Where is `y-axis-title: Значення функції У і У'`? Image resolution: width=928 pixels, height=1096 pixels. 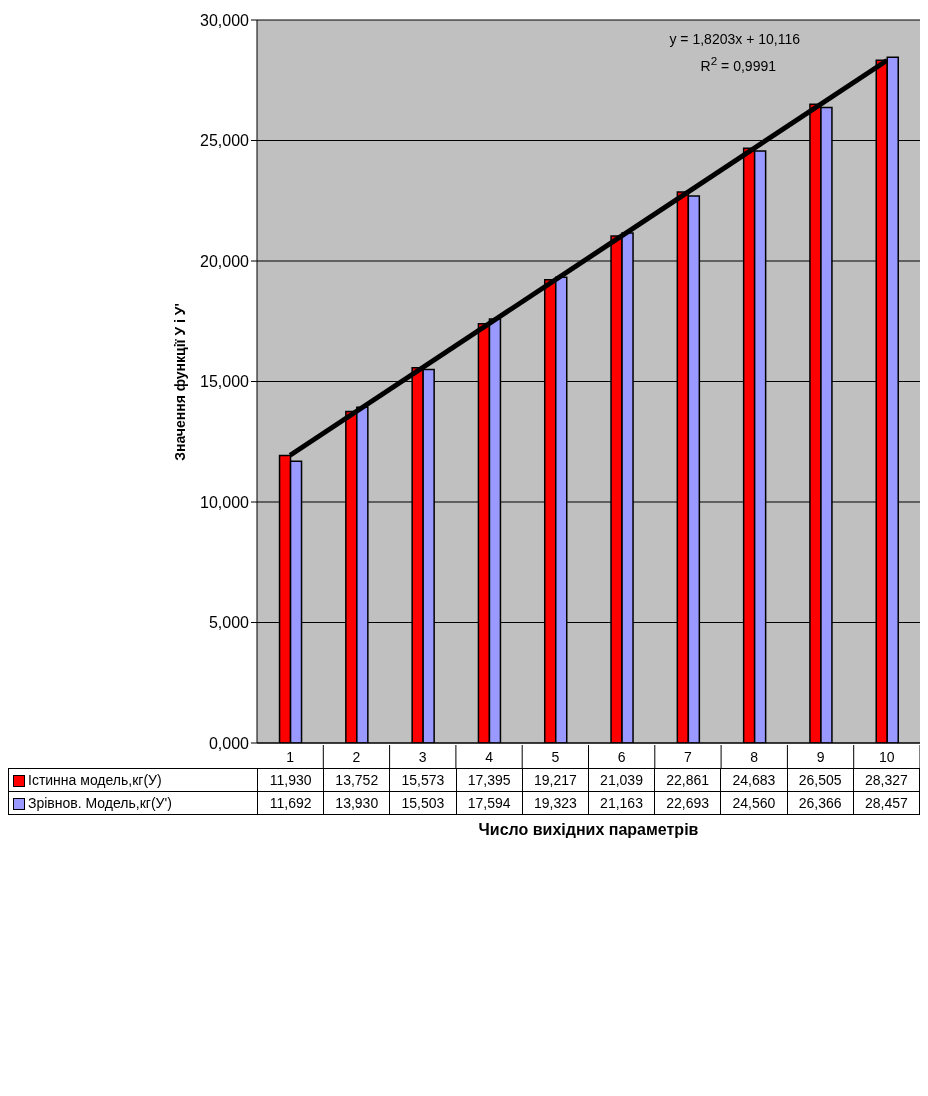
y-axis-title: Значення функції У і У' is located at coordinates (180, 381).